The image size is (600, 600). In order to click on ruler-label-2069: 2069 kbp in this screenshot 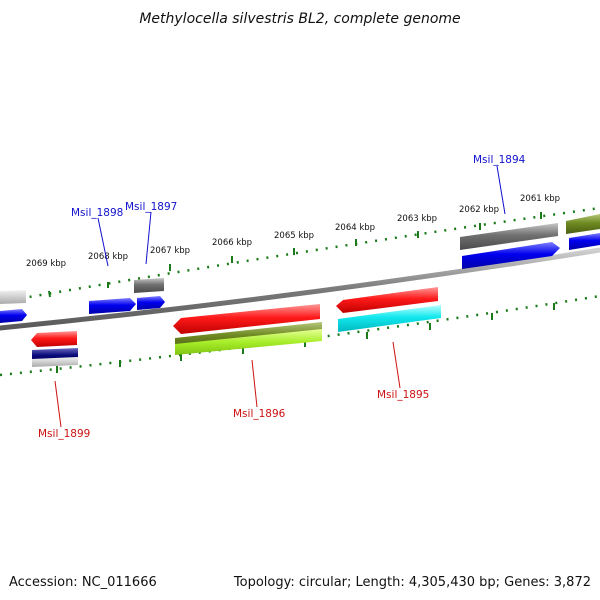, I will do `click(46, 264)`.